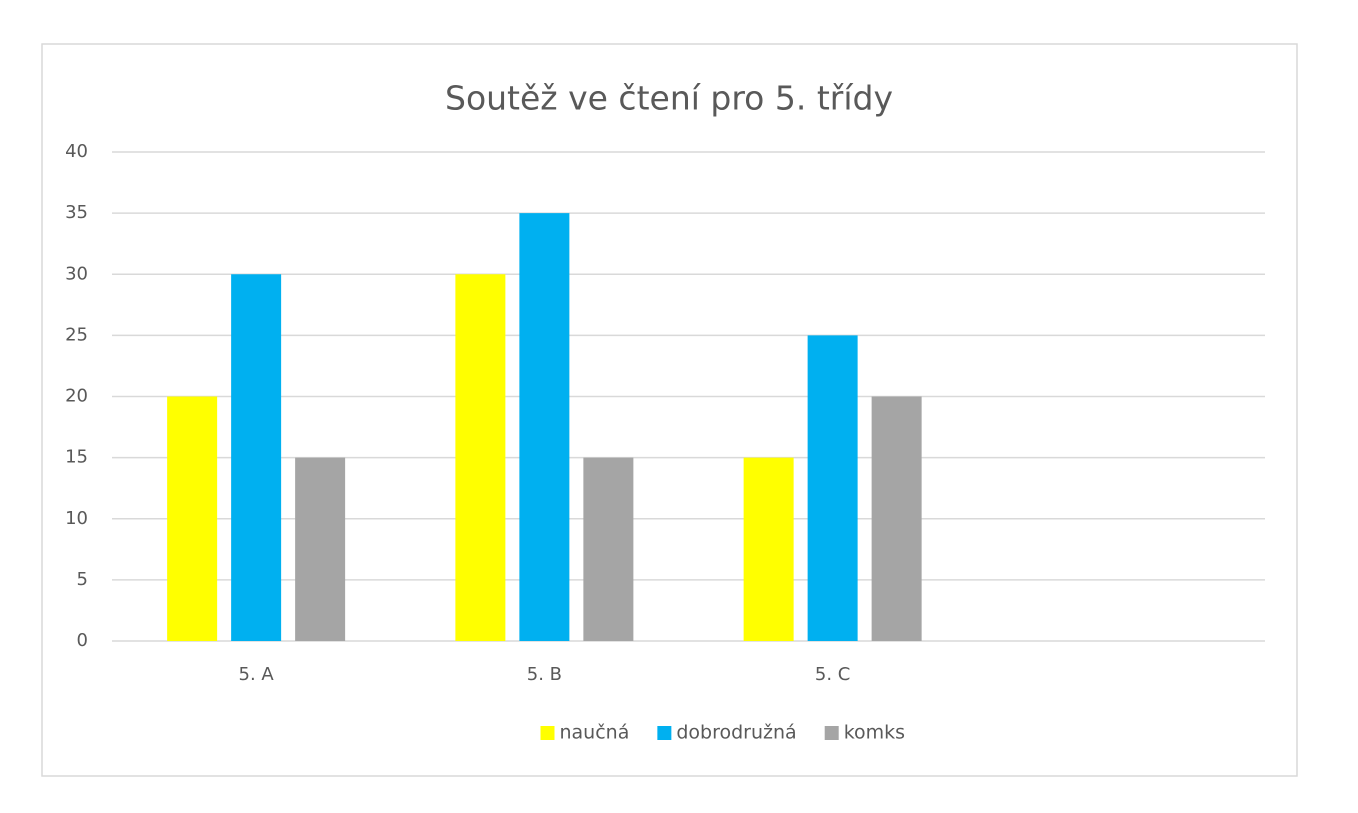 Image resolution: width=1358 pixels, height=813 pixels. I want to click on legend-label: dobrodružná, so click(736, 733).